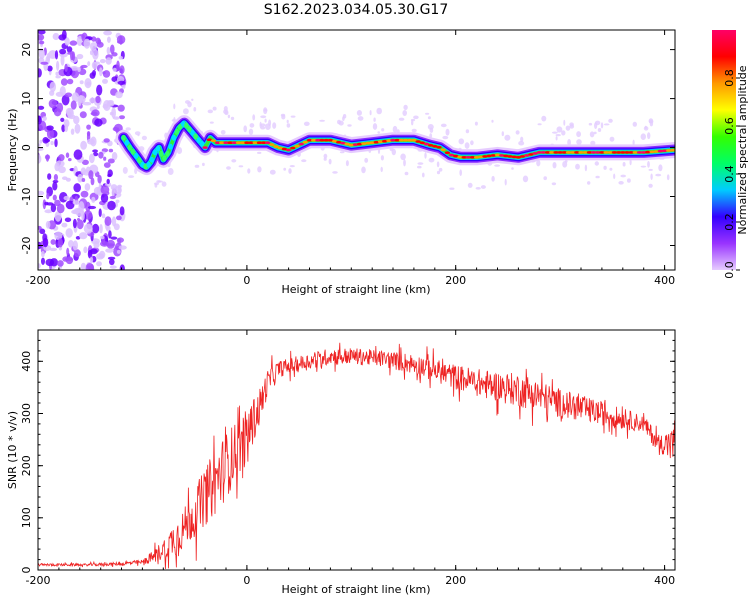 The image size is (750, 600). What do you see at coordinates (724, 150) in the screenshot?
I see `colorbar-gradient` at bounding box center [724, 150].